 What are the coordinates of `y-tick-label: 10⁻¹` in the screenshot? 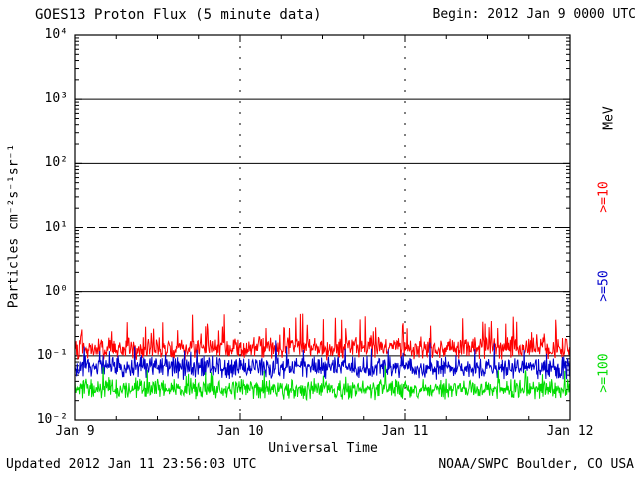 It's located at (52, 355).